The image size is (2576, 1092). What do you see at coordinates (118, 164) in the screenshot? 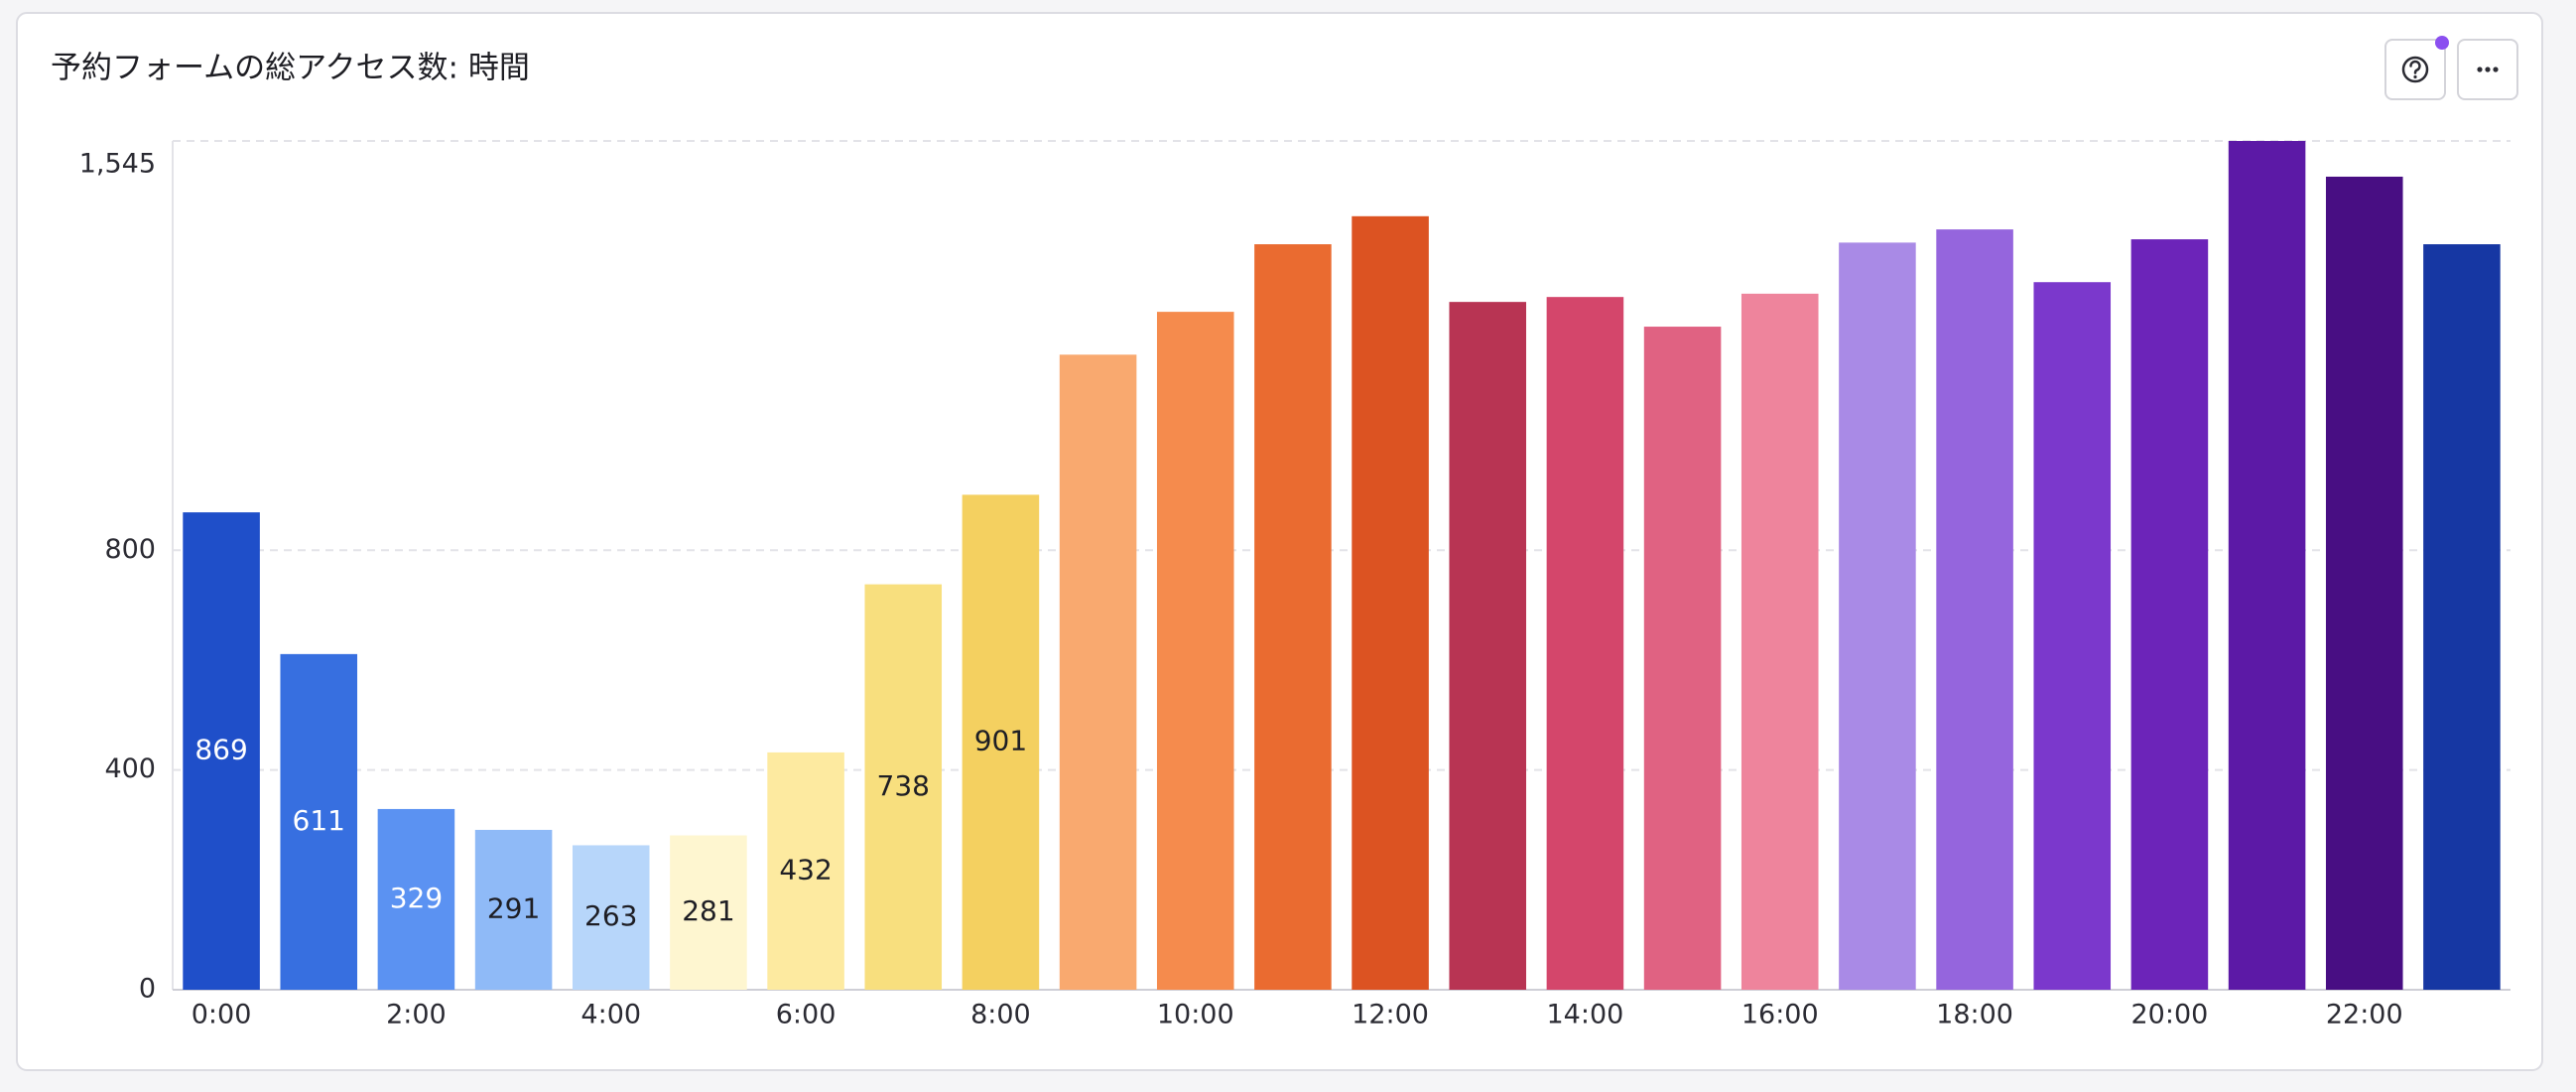
I see `y-tick-label: 1,545` at bounding box center [118, 164].